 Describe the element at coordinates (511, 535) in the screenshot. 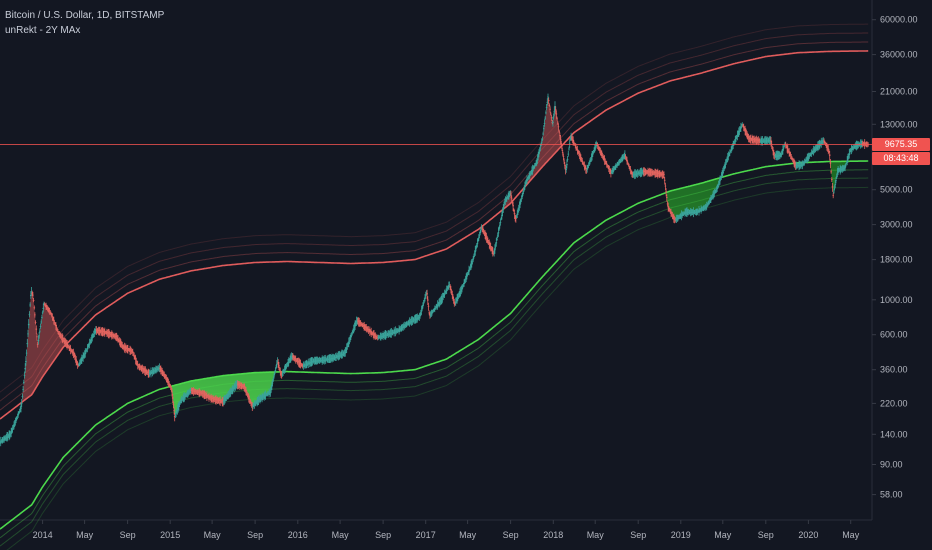

I see `x-tick-label: Sep` at that location.